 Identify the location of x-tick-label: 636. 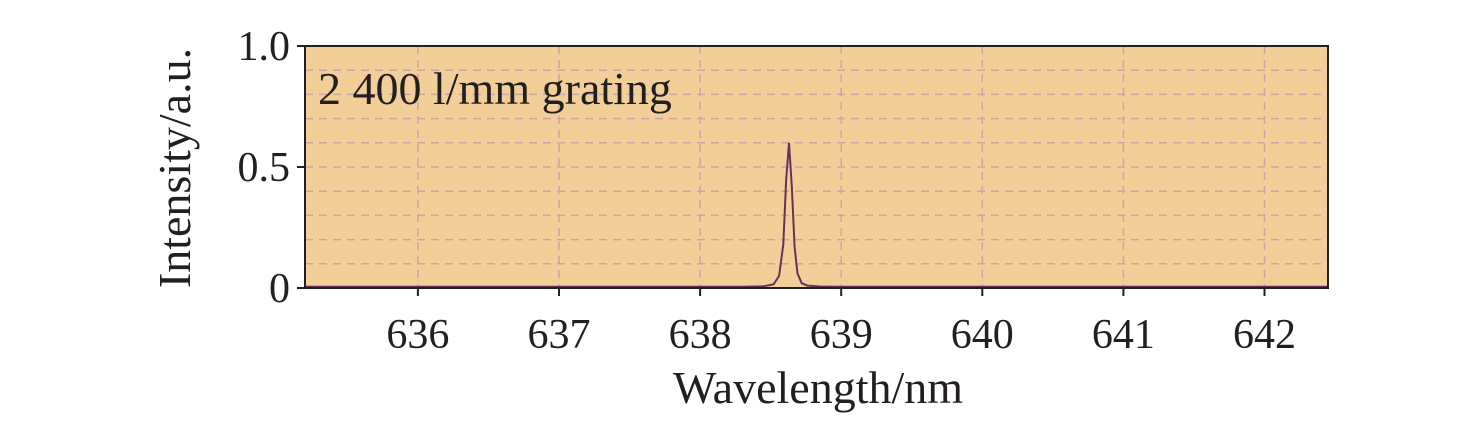
(417, 335).